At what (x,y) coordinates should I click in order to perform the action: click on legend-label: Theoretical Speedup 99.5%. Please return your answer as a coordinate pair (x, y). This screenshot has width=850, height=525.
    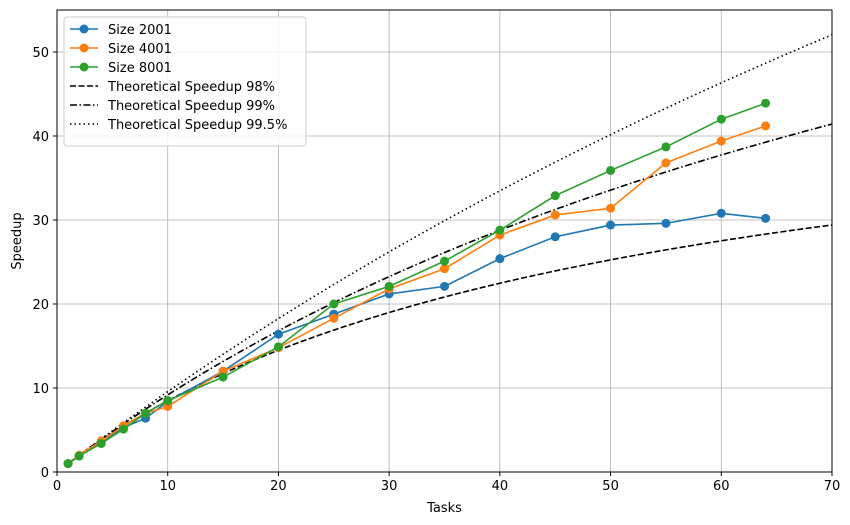
    Looking at the image, I should click on (197, 125).